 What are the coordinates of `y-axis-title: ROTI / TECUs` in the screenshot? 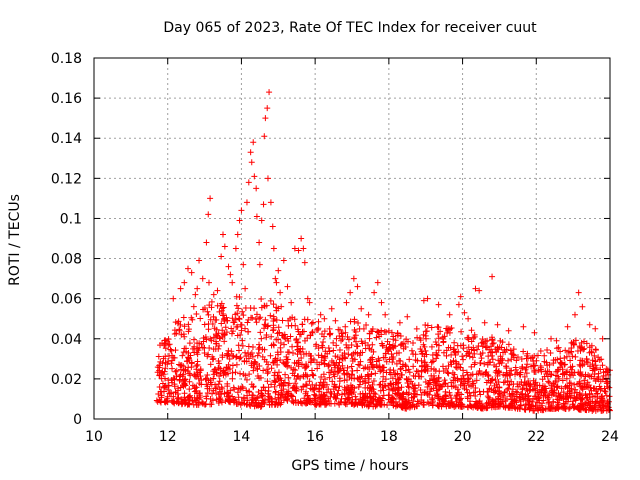 It's located at (15, 240).